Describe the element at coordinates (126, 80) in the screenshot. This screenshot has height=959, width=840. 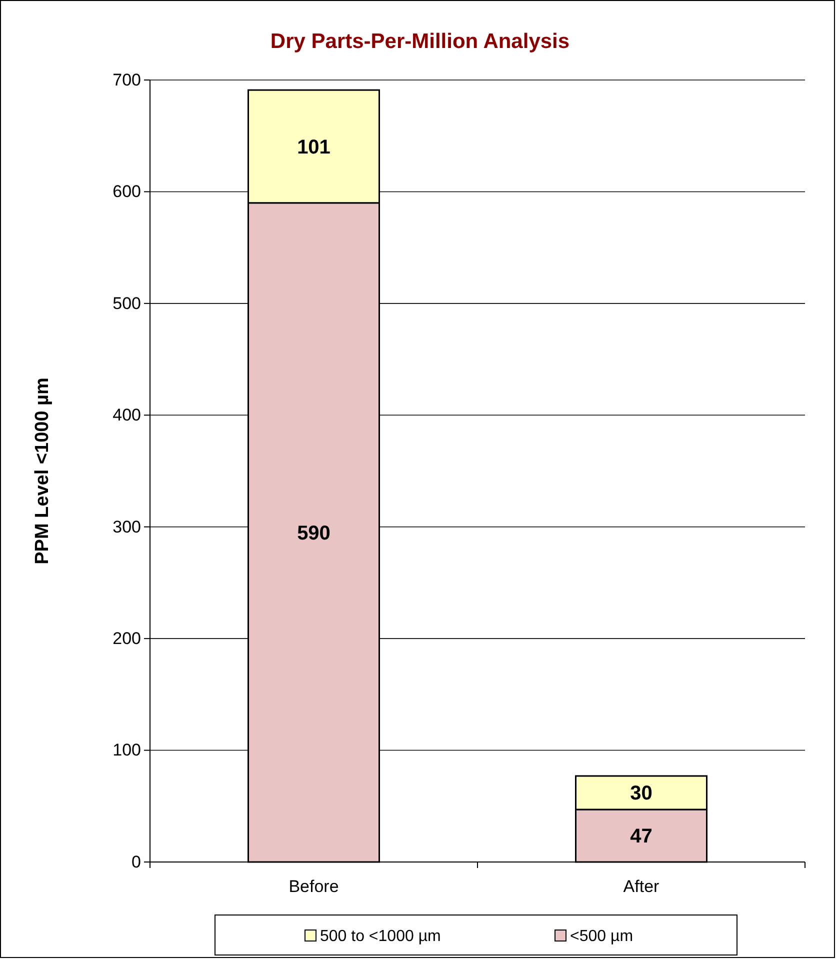
I see `y-tick-label: 700` at that location.